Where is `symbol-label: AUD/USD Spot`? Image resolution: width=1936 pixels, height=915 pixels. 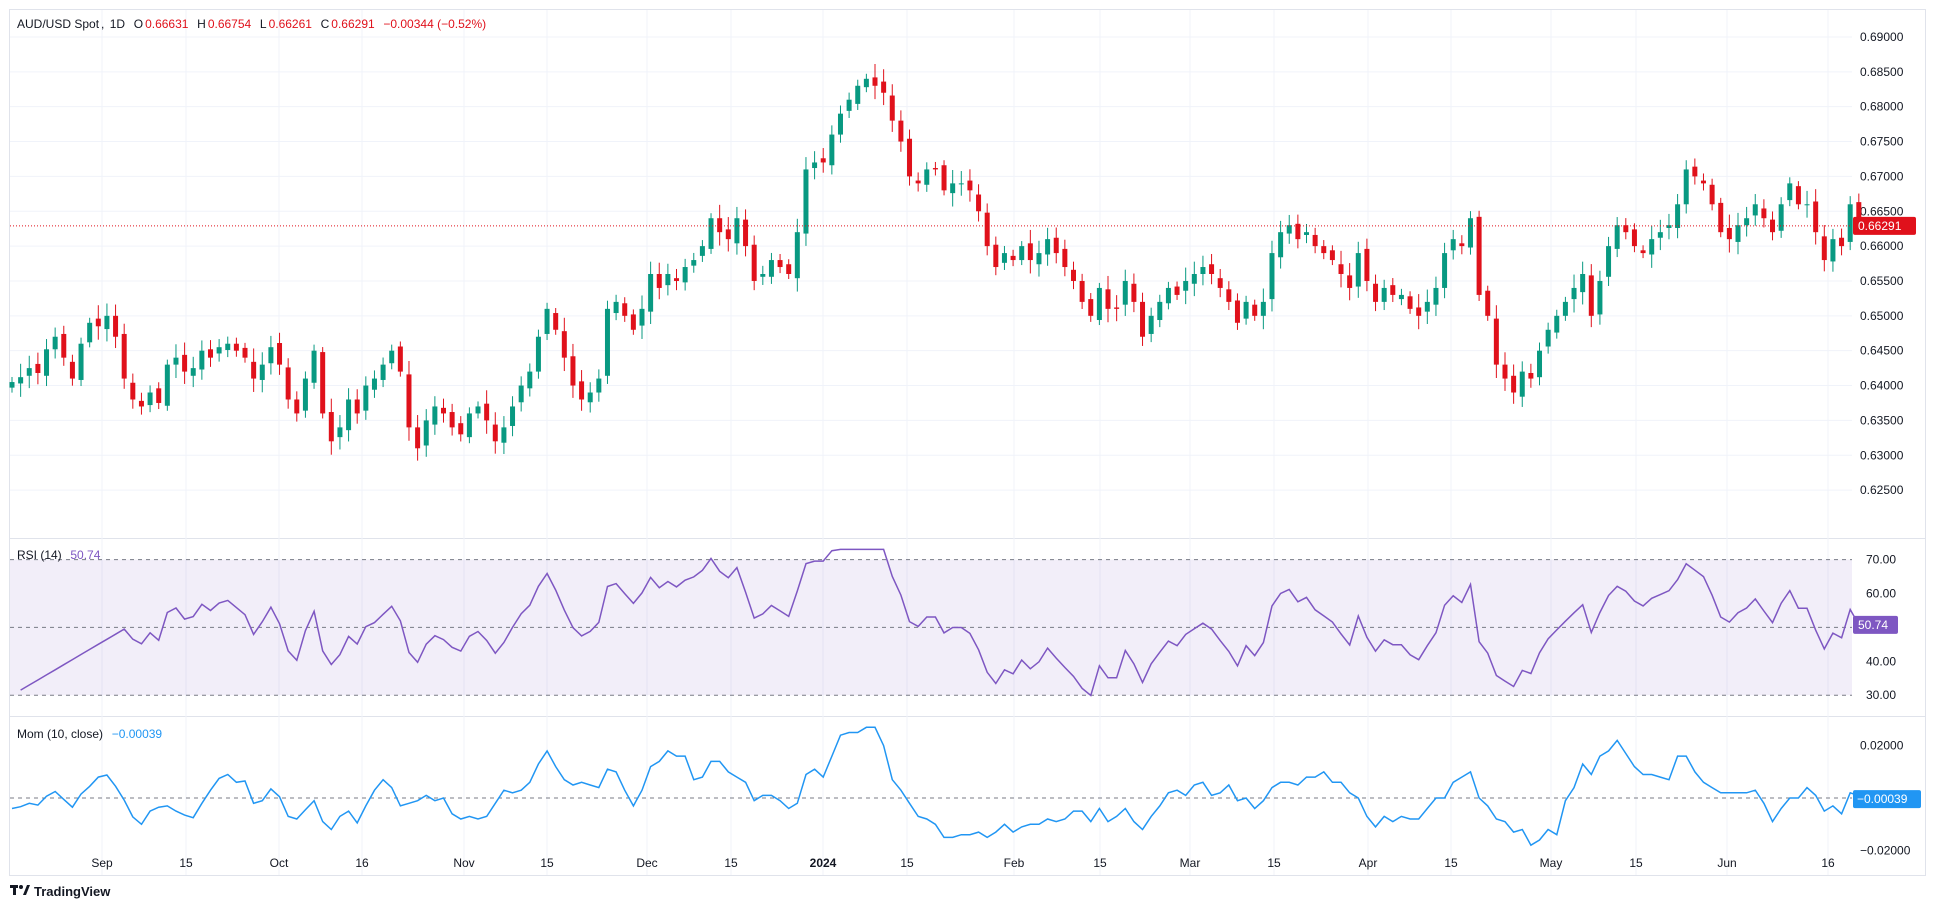 symbol-label: AUD/USD Spot is located at coordinates (58, 24).